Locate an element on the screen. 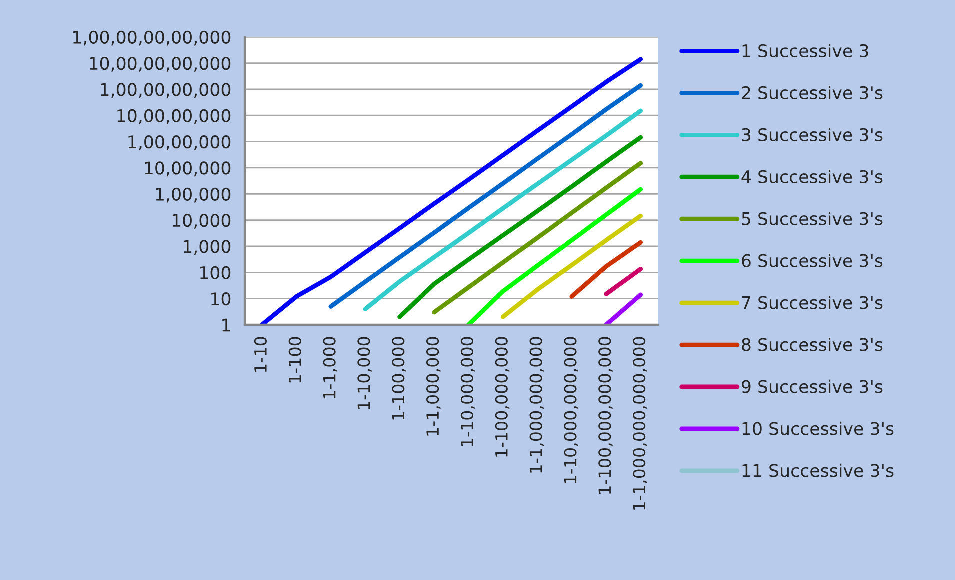  y-tick-label: 1,00,00,00,00,000 is located at coordinates (152, 38).